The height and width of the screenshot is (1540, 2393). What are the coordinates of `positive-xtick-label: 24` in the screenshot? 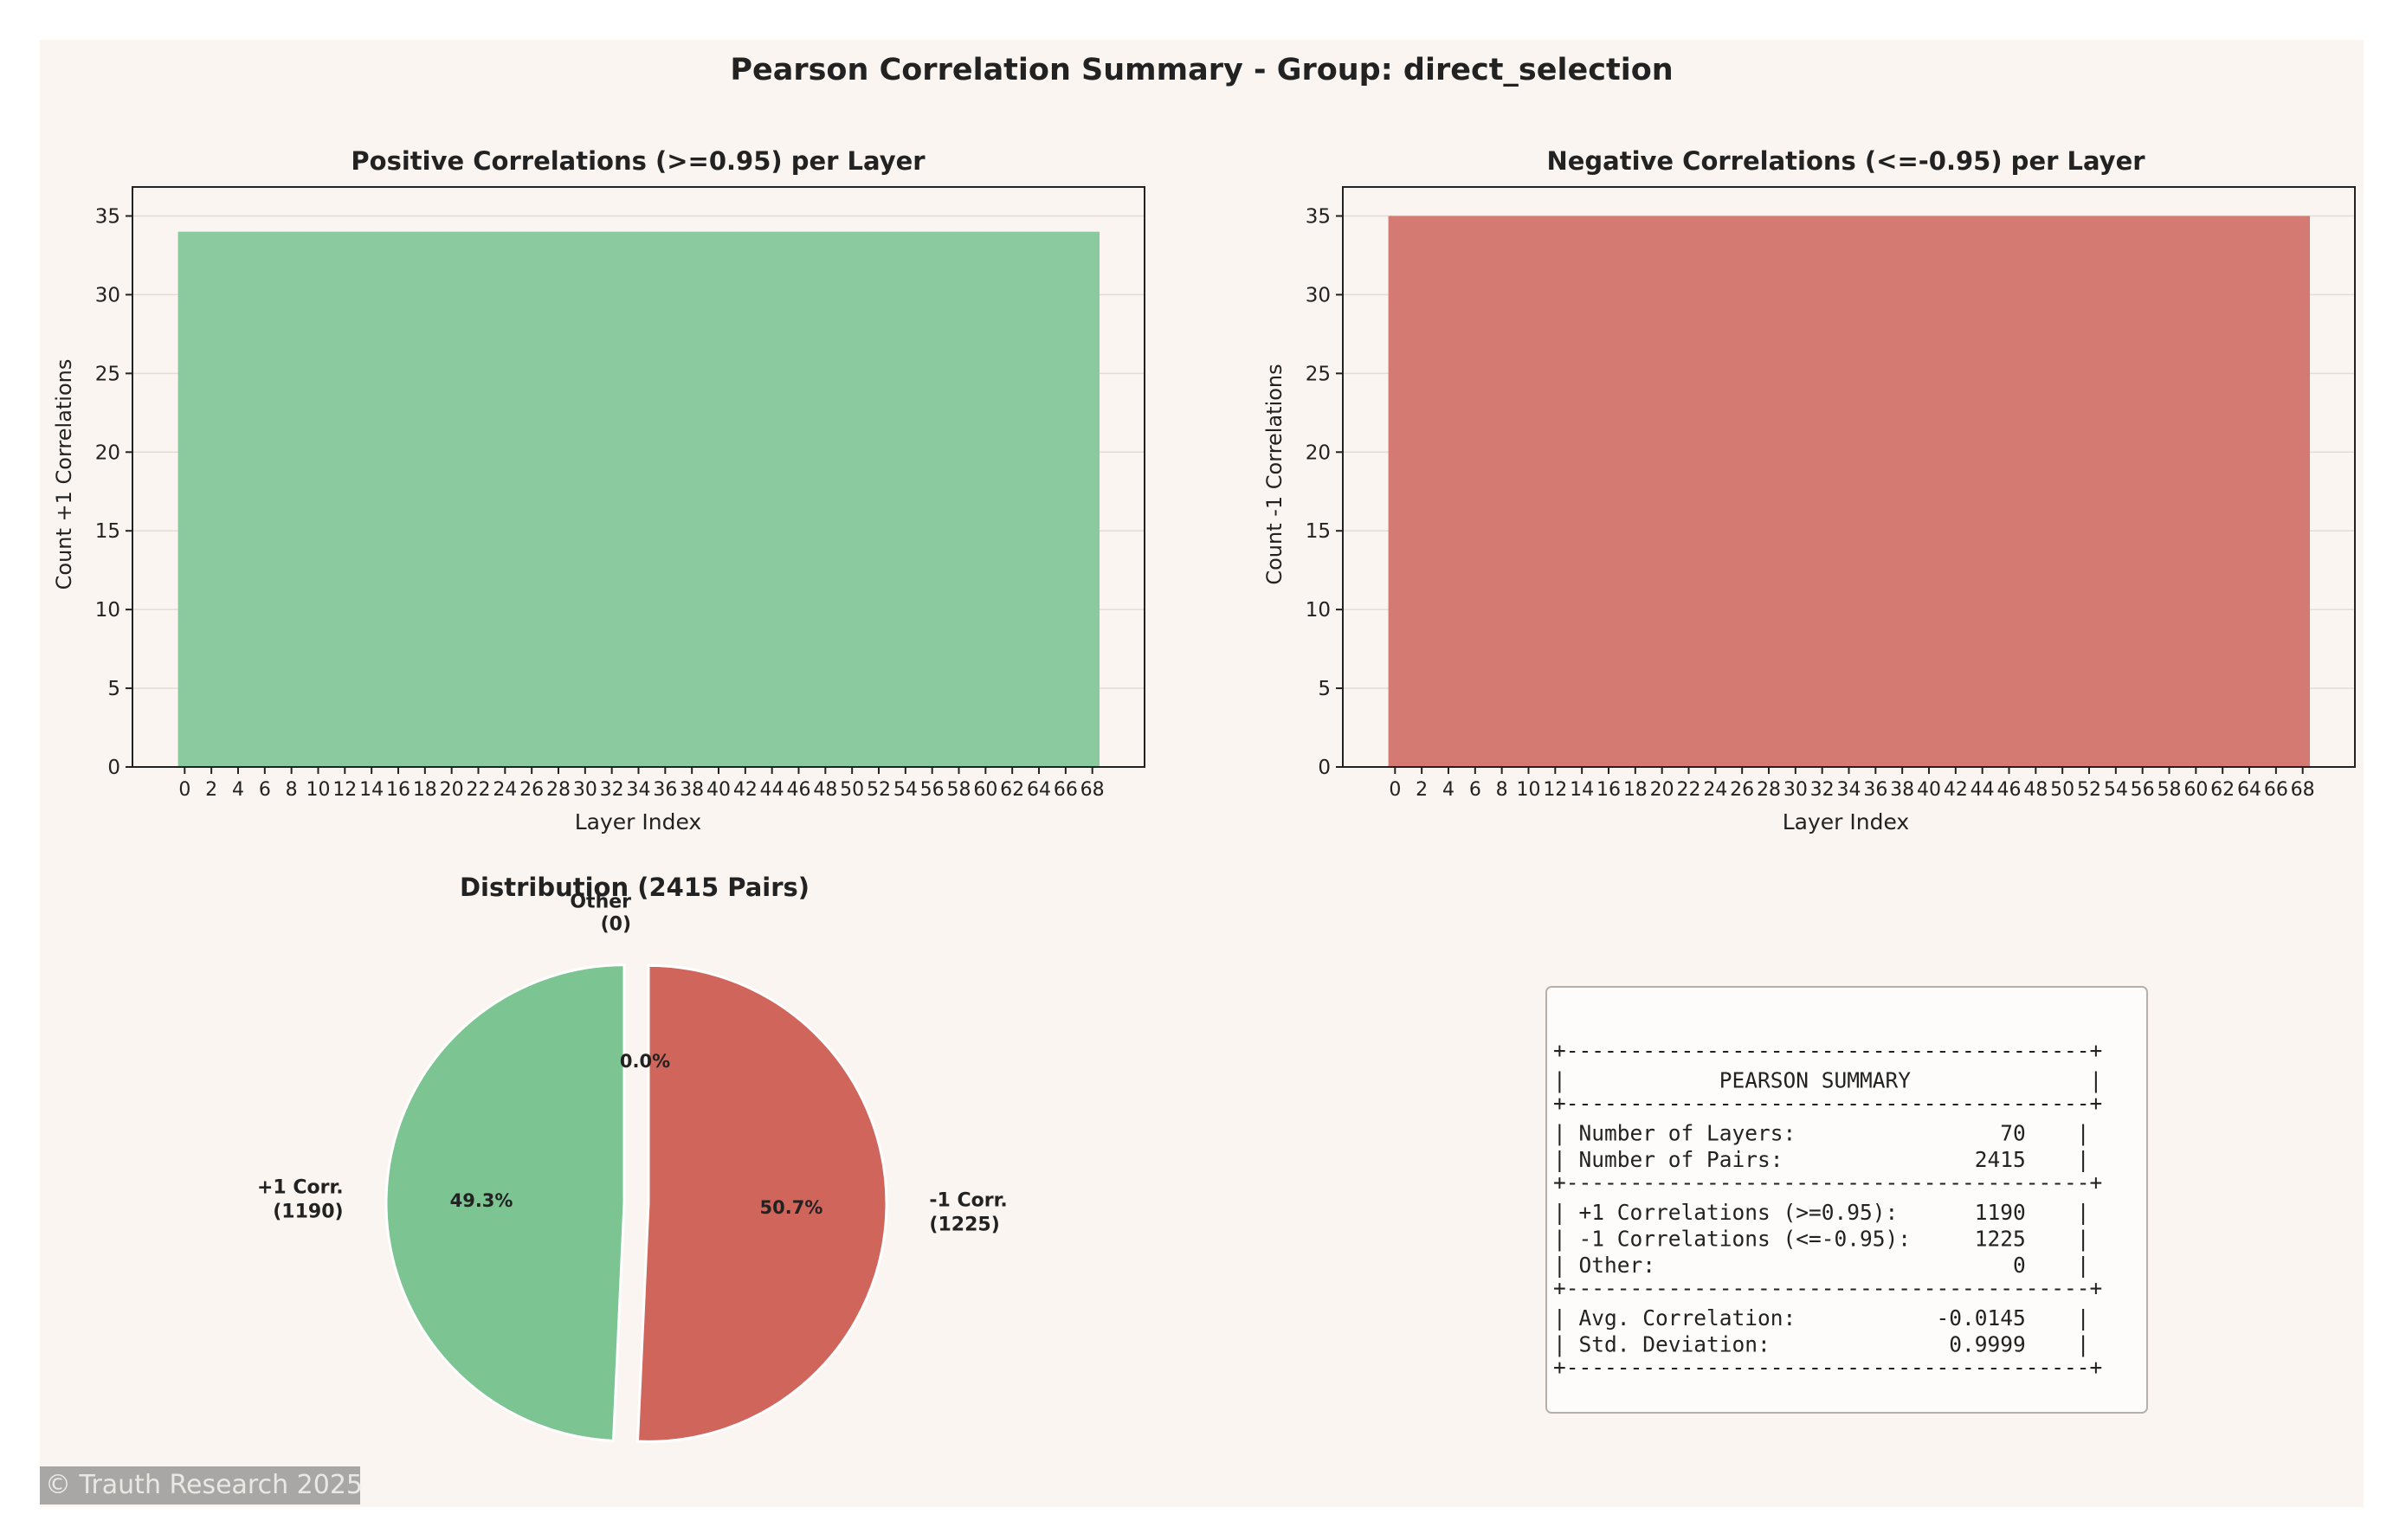 It's located at (505, 790).